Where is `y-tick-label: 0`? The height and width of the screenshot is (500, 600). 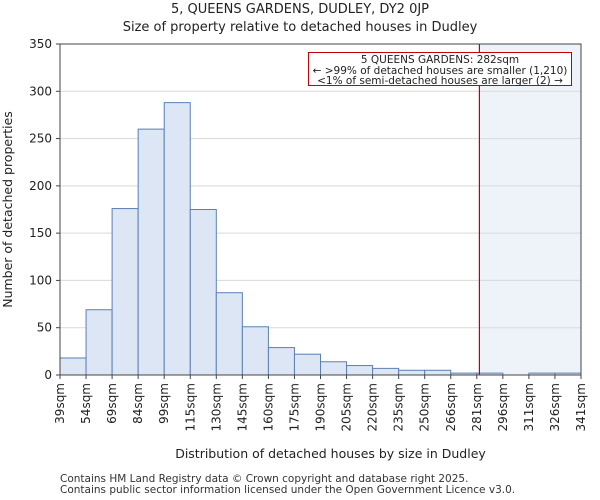 y-tick-label: 0 is located at coordinates (48, 375).